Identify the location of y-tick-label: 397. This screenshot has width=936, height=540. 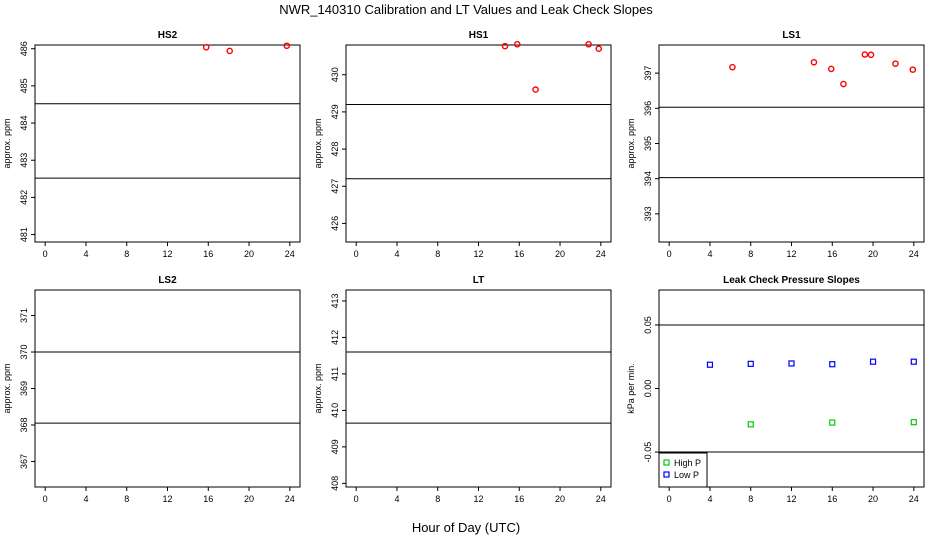
(648, 73).